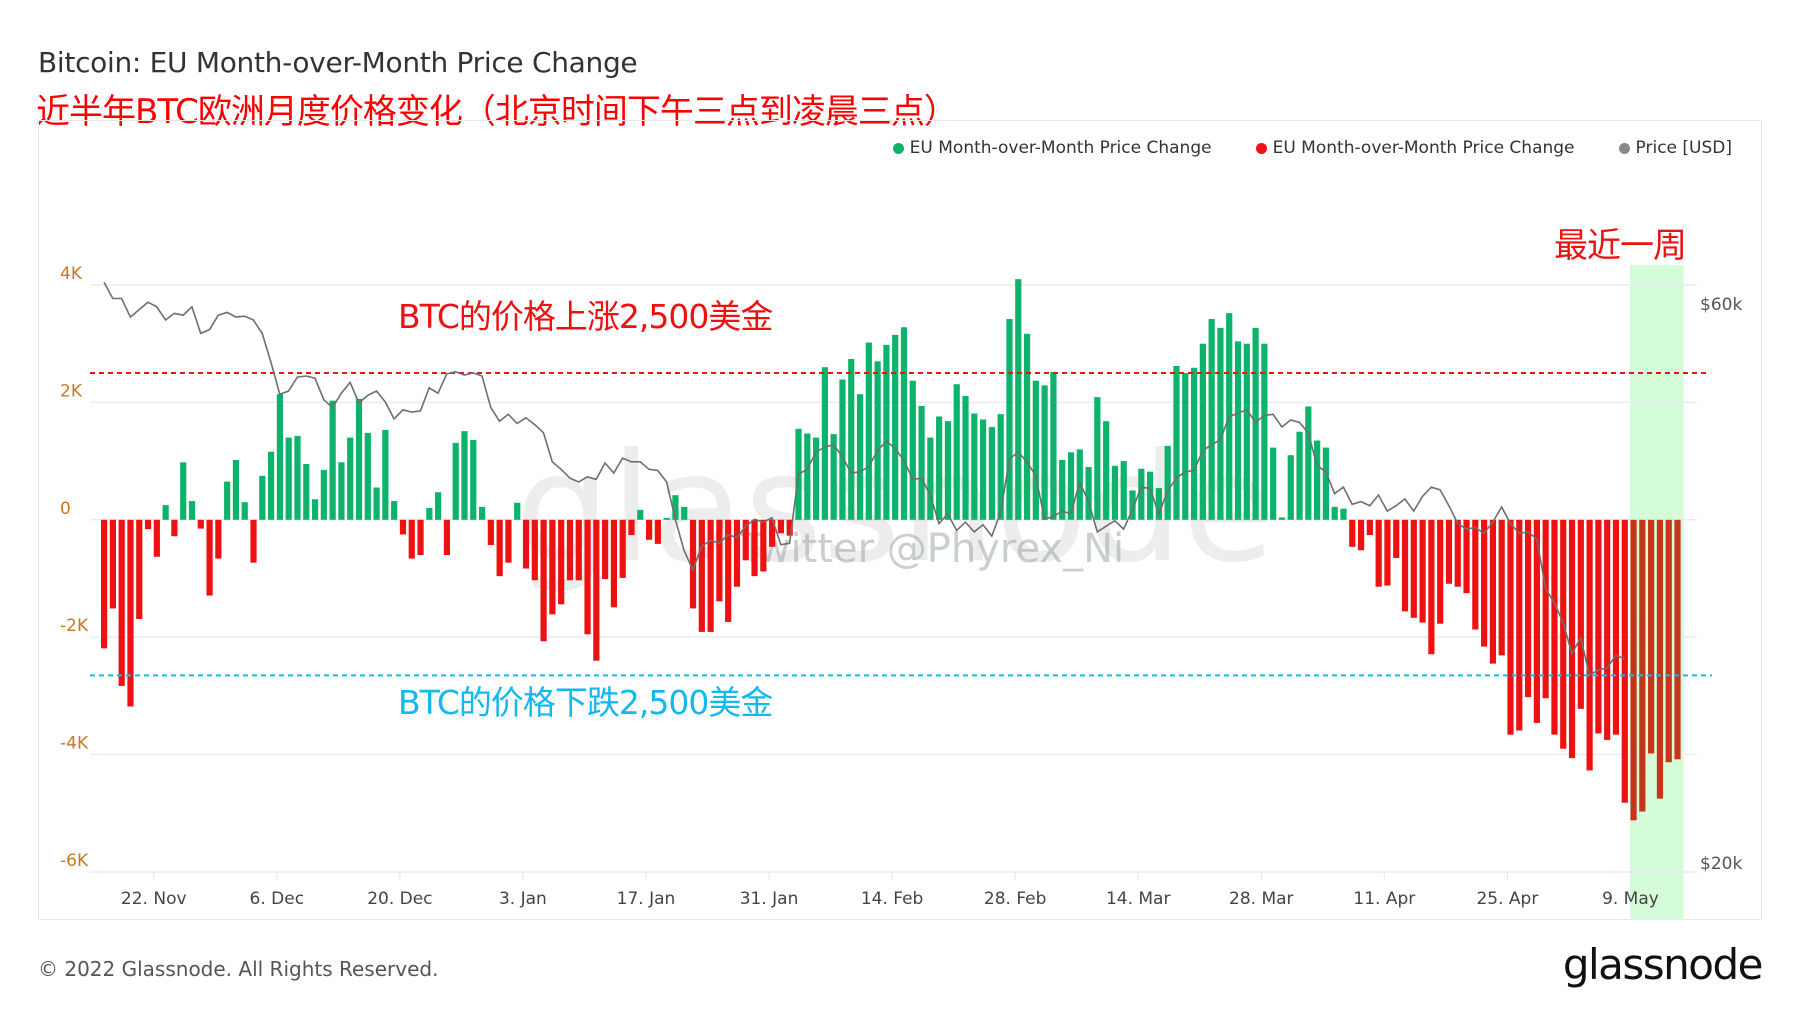 This screenshot has width=1800, height=1013. Describe the element at coordinates (74, 626) in the screenshot. I see `y-tick-label: -2K` at that location.